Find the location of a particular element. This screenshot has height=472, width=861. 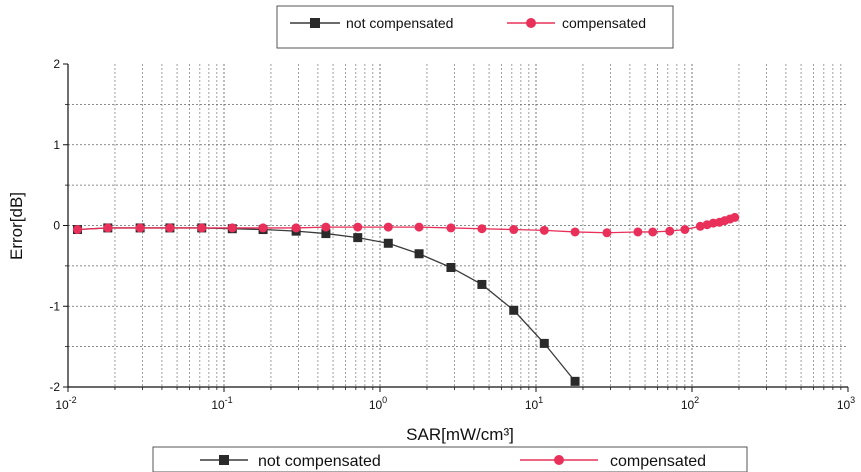

legend-bottom-box is located at coordinates (450, 459).